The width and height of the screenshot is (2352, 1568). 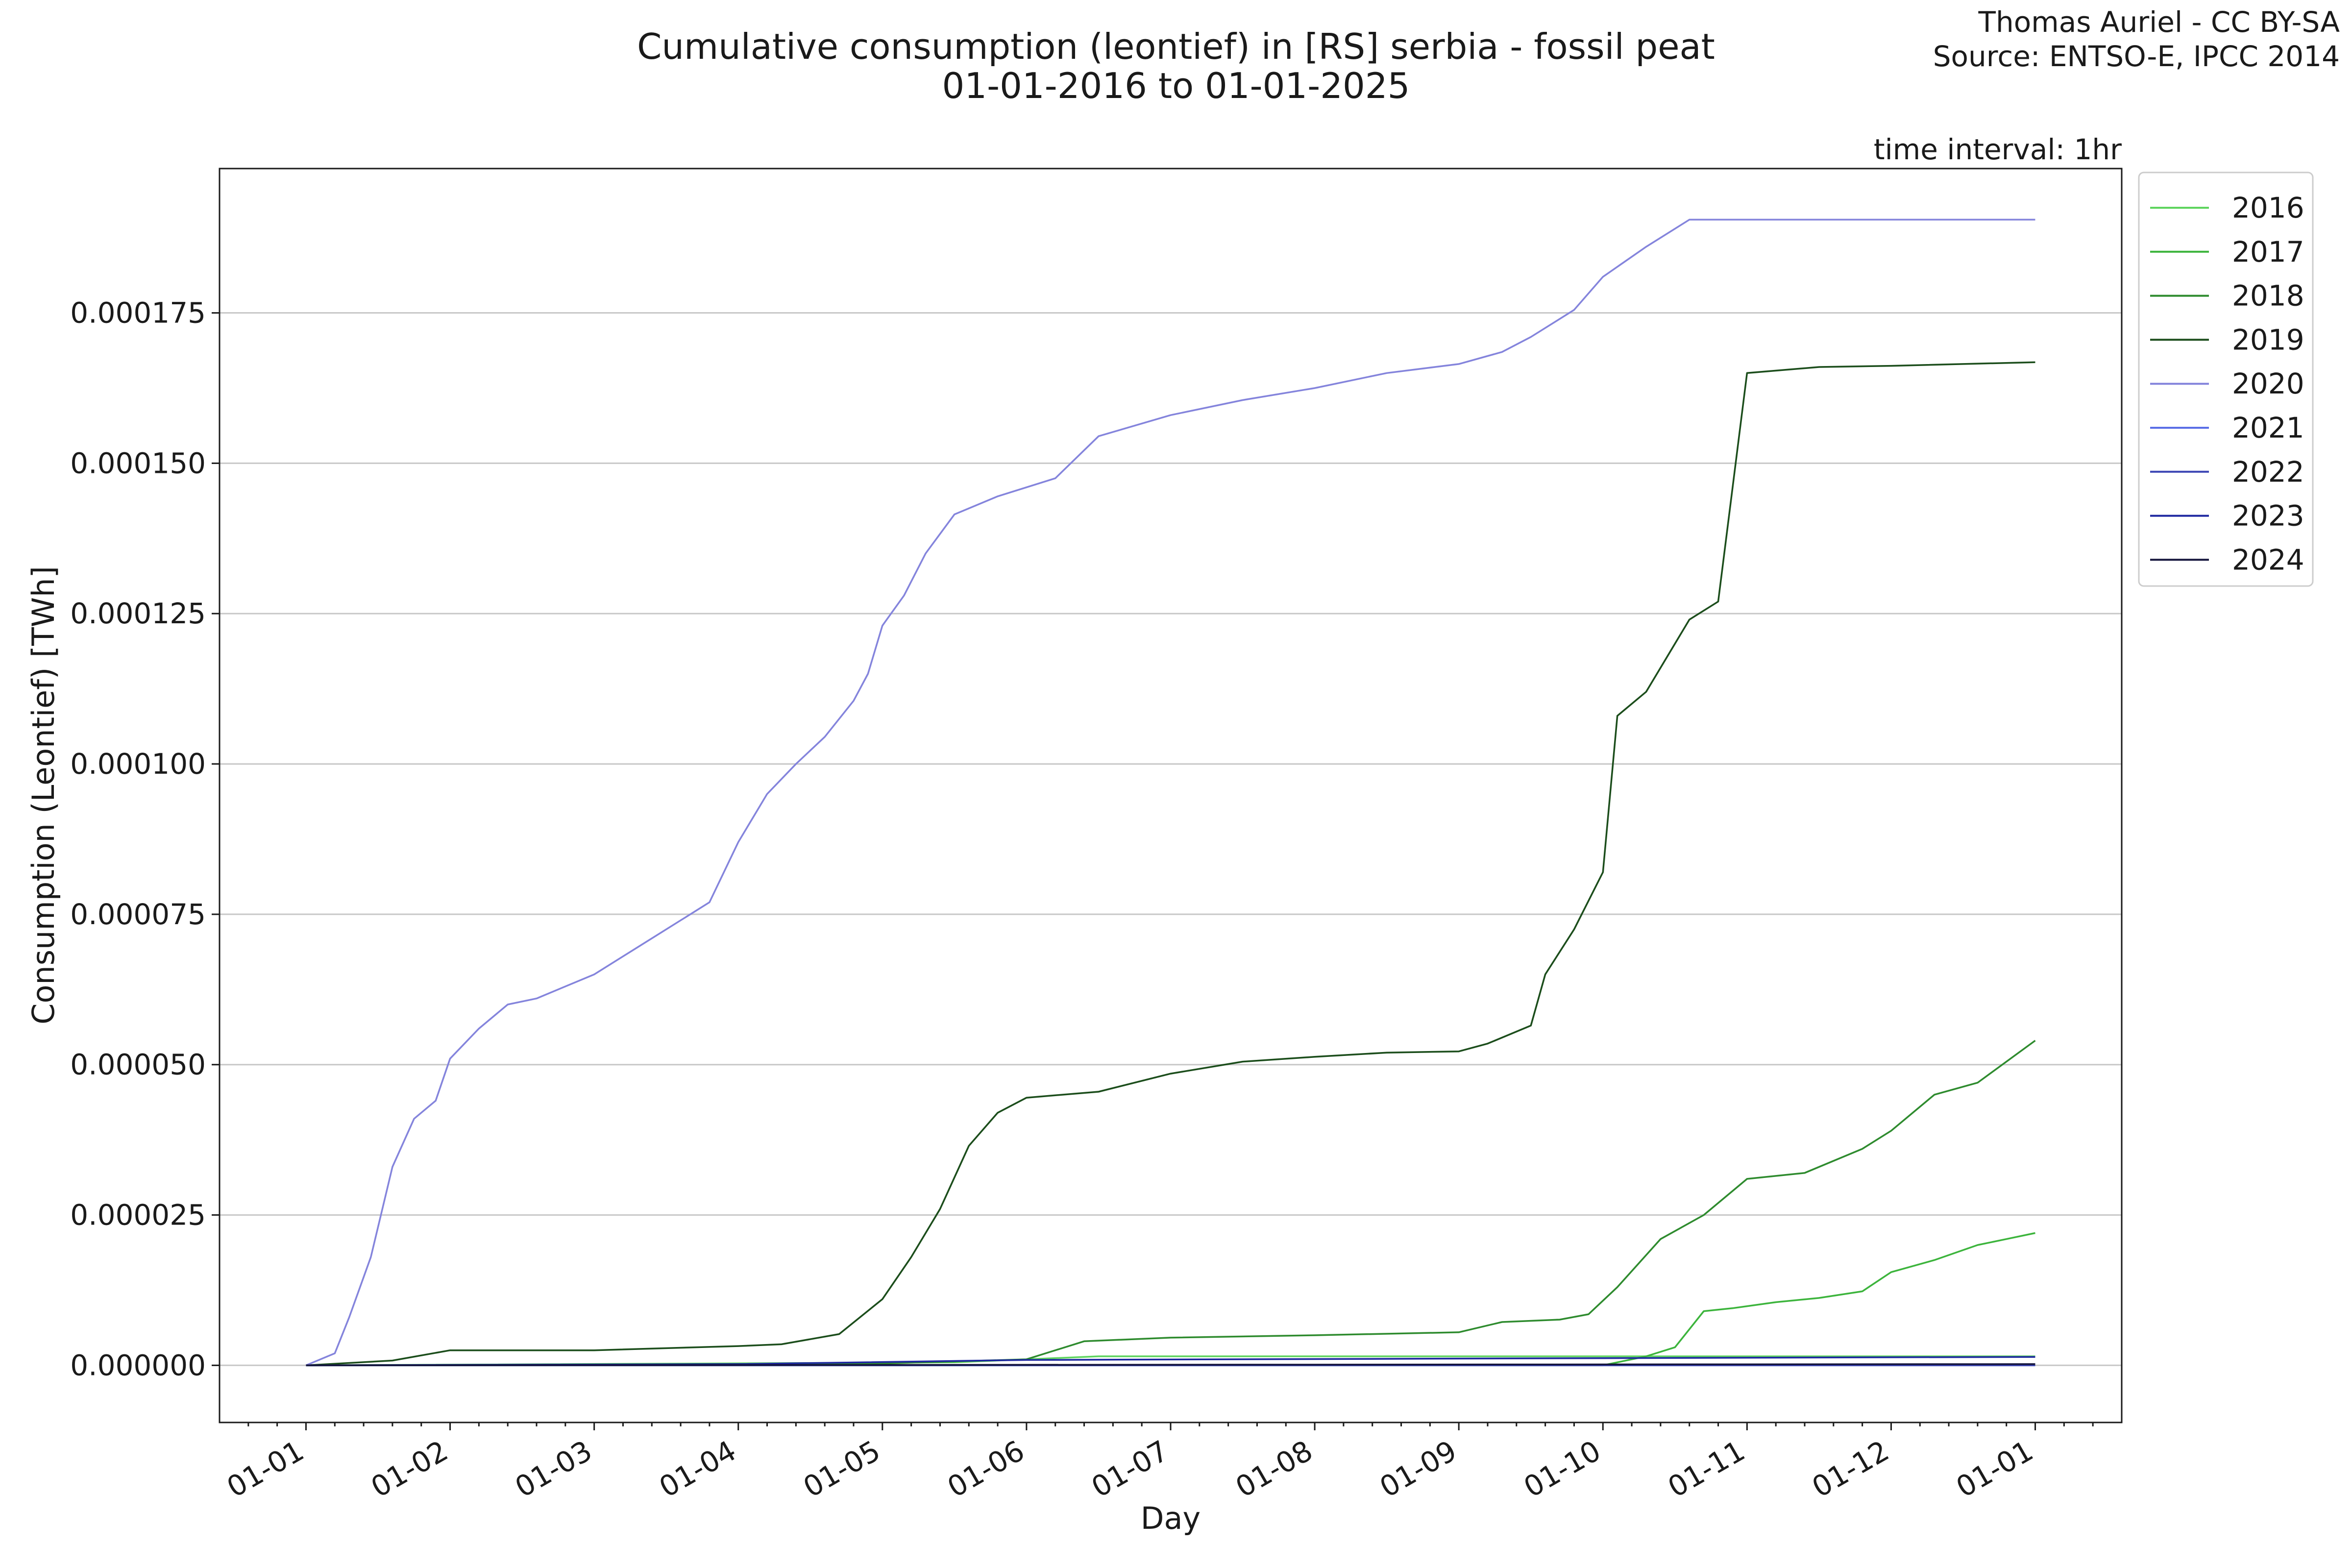 What do you see at coordinates (698, 1469) in the screenshot?
I see `x-tick-label: 01-04` at bounding box center [698, 1469].